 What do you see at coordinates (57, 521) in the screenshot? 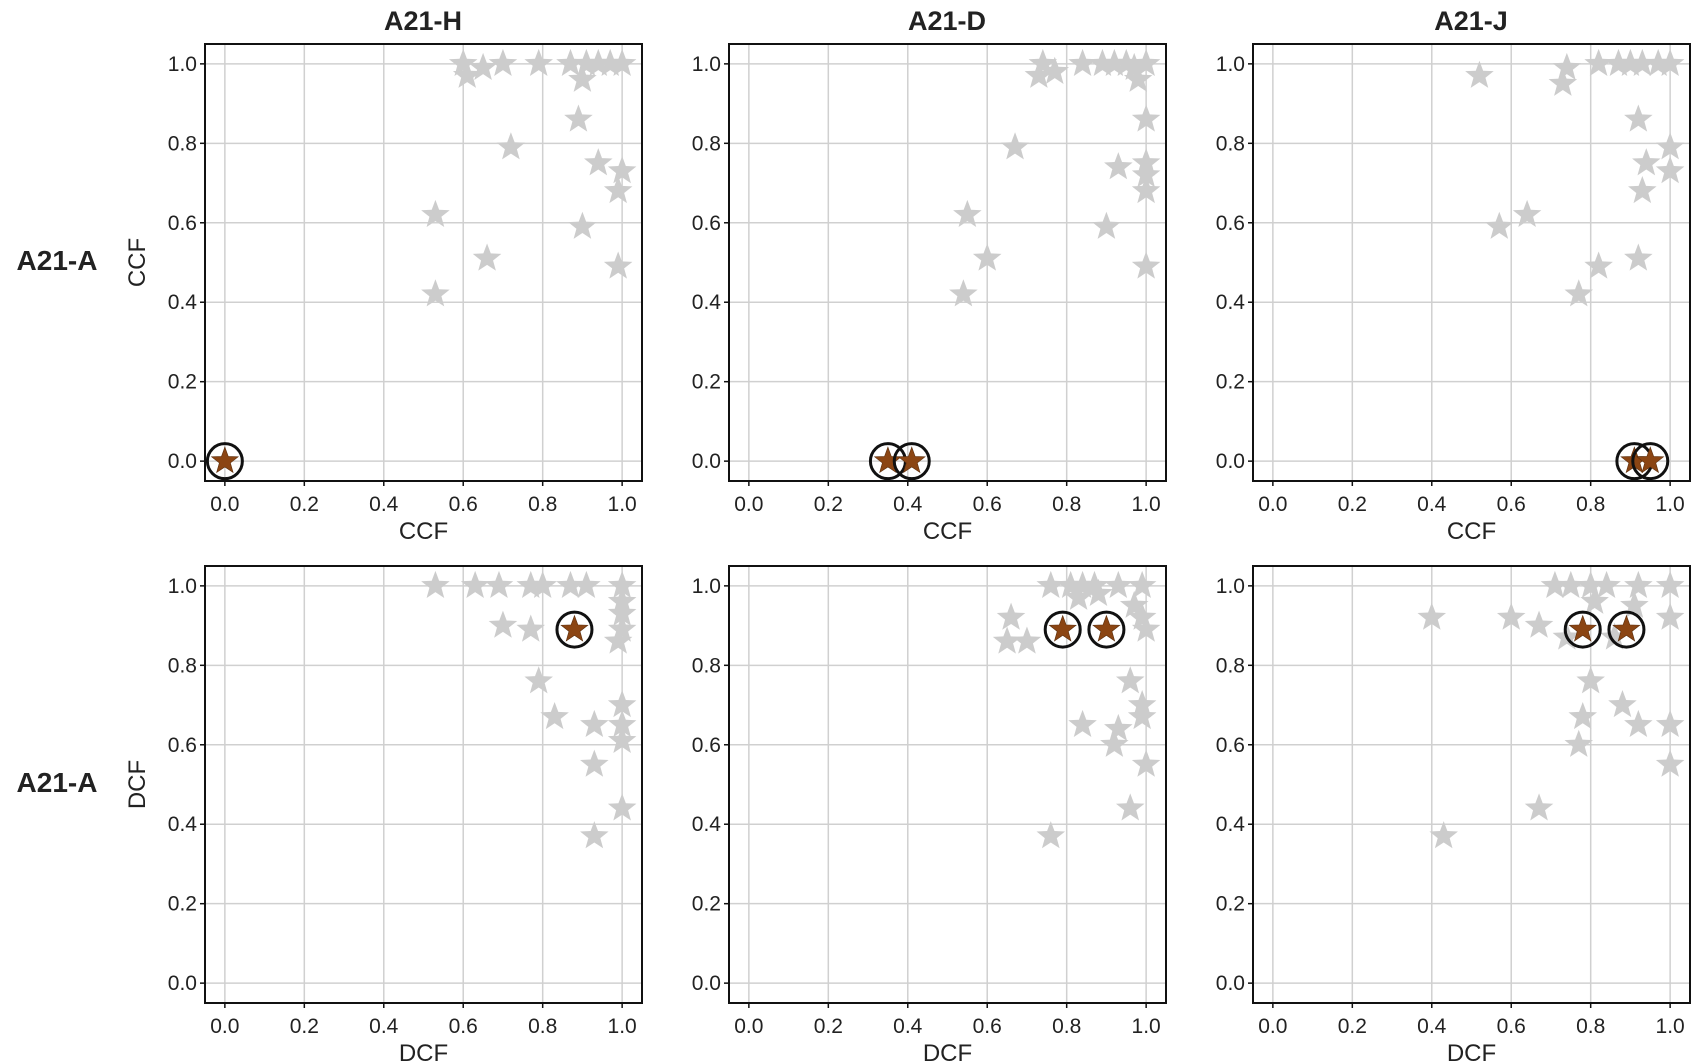
I see `row-titles: A21-A A21-A` at bounding box center [57, 521].